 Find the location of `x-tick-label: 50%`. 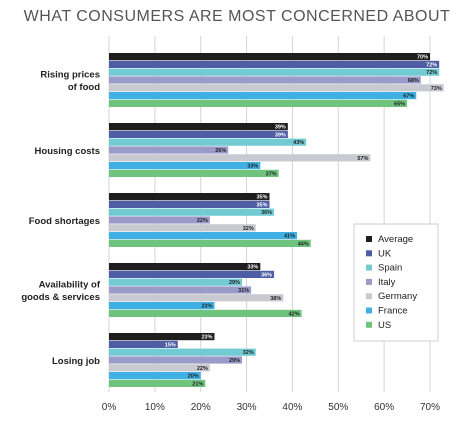

x-tick-label: 50% is located at coordinates (338, 407).